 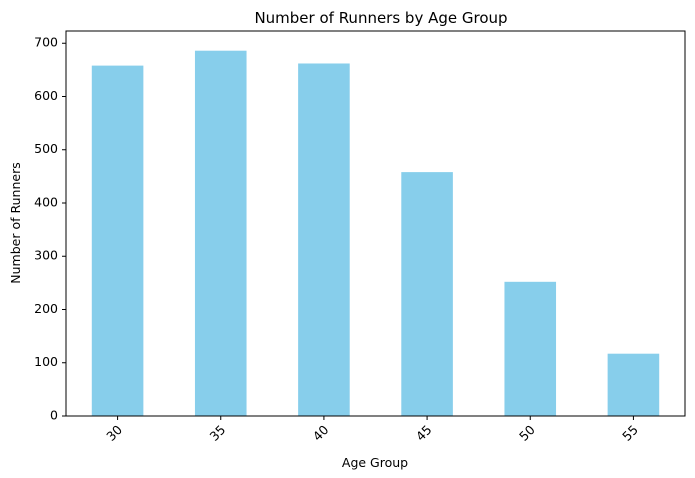 What do you see at coordinates (15, 222) in the screenshot?
I see `y-axis-label: Number of Runners` at bounding box center [15, 222].